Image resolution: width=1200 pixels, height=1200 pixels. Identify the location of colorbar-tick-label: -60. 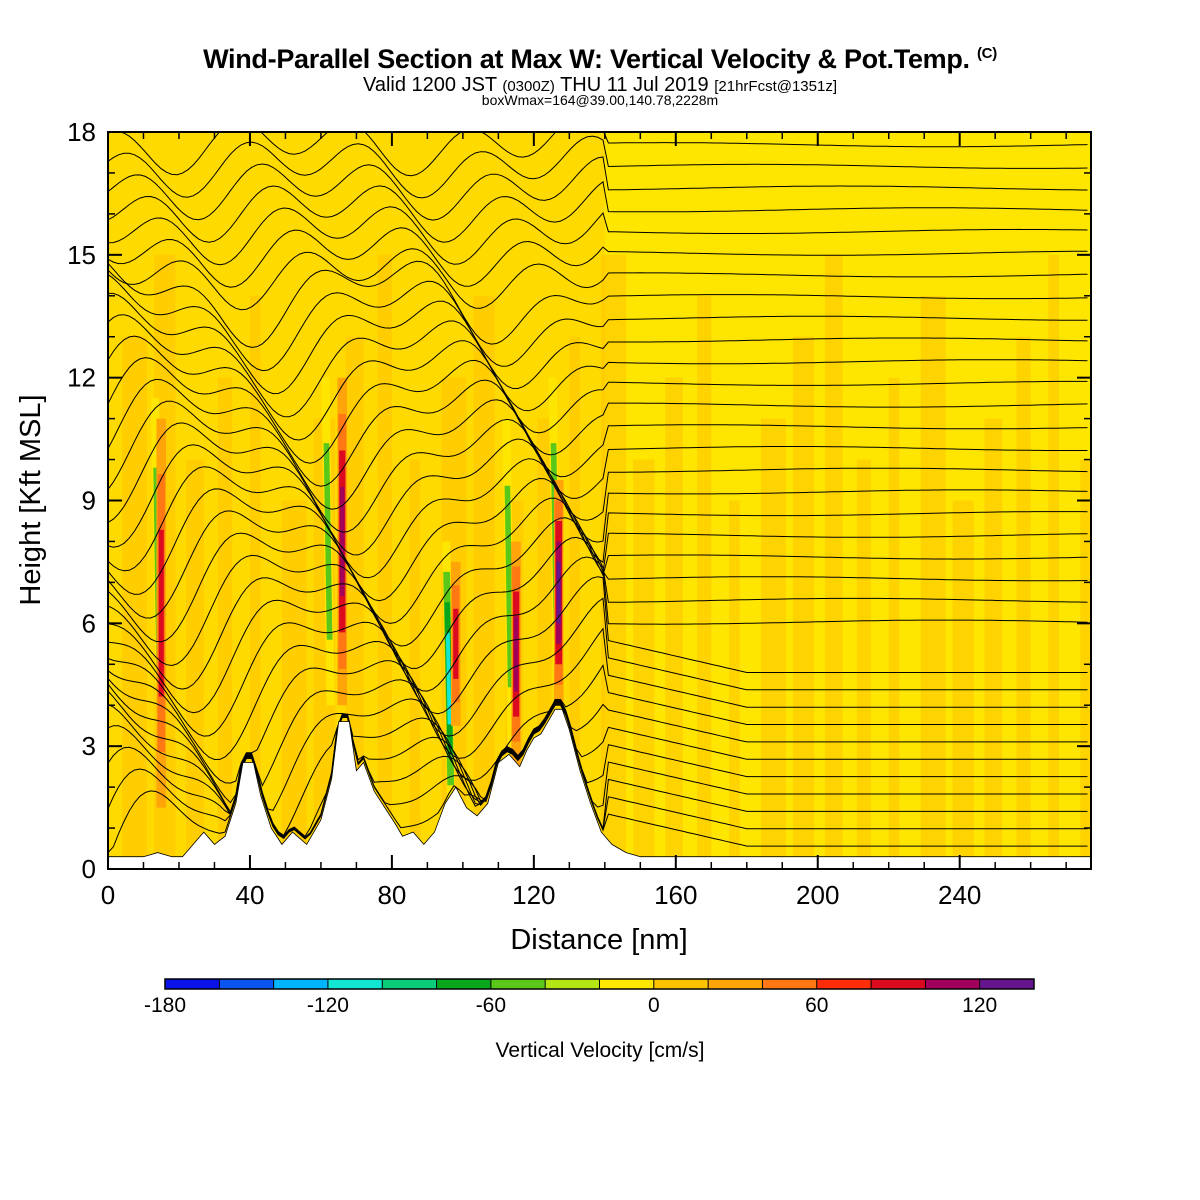
(491, 1005).